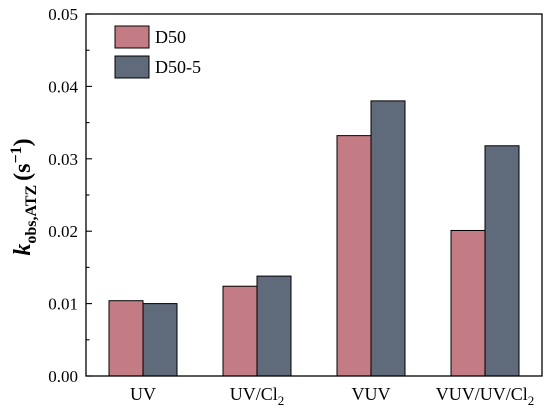  I want to click on y-tick-label: 0.00, so click(63, 376).